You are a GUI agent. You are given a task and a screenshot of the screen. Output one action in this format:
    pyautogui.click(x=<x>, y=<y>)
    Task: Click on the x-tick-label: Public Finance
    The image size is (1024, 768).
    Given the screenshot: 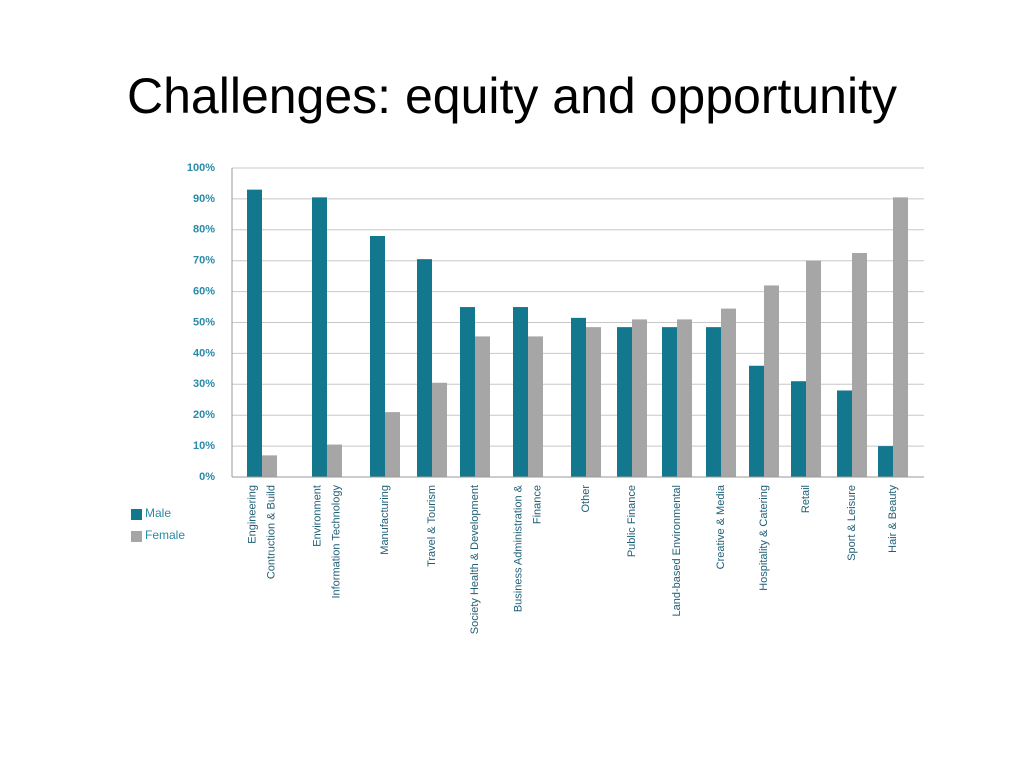 What is the action you would take?
    pyautogui.click(x=632, y=521)
    